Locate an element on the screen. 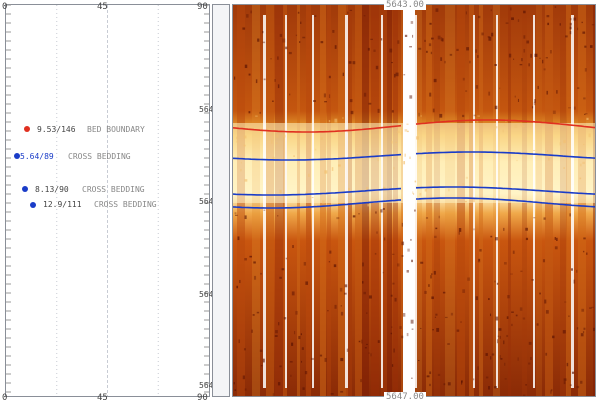  dip-value-2: 5.64/89 is located at coordinates (37, 156).